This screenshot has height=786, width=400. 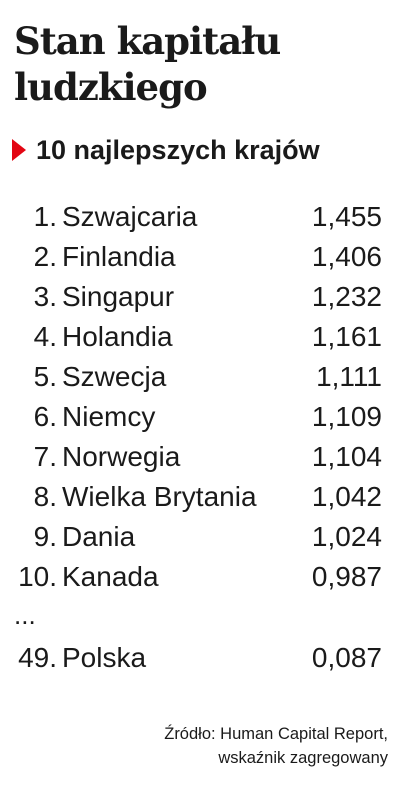 I want to click on subtitle: 10 najlepszych krajów, so click(x=178, y=150).